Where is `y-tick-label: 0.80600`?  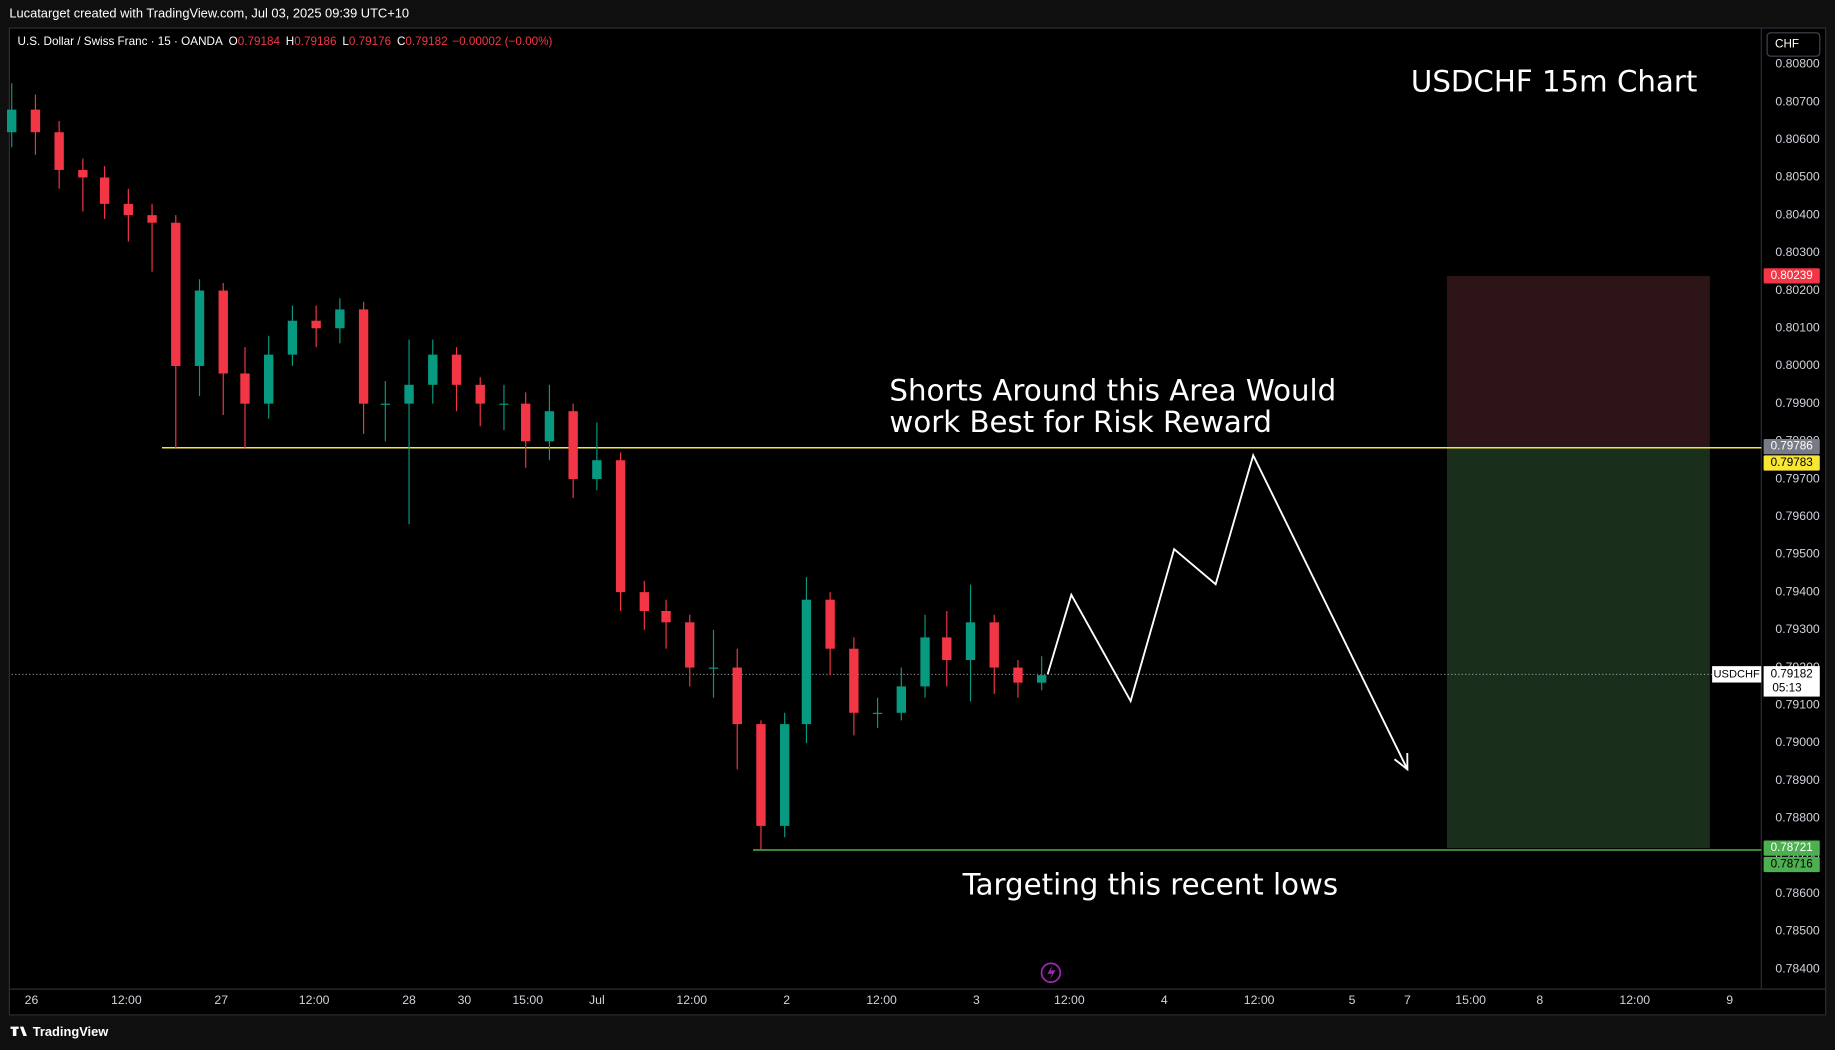 y-tick-label: 0.80600 is located at coordinates (1797, 139).